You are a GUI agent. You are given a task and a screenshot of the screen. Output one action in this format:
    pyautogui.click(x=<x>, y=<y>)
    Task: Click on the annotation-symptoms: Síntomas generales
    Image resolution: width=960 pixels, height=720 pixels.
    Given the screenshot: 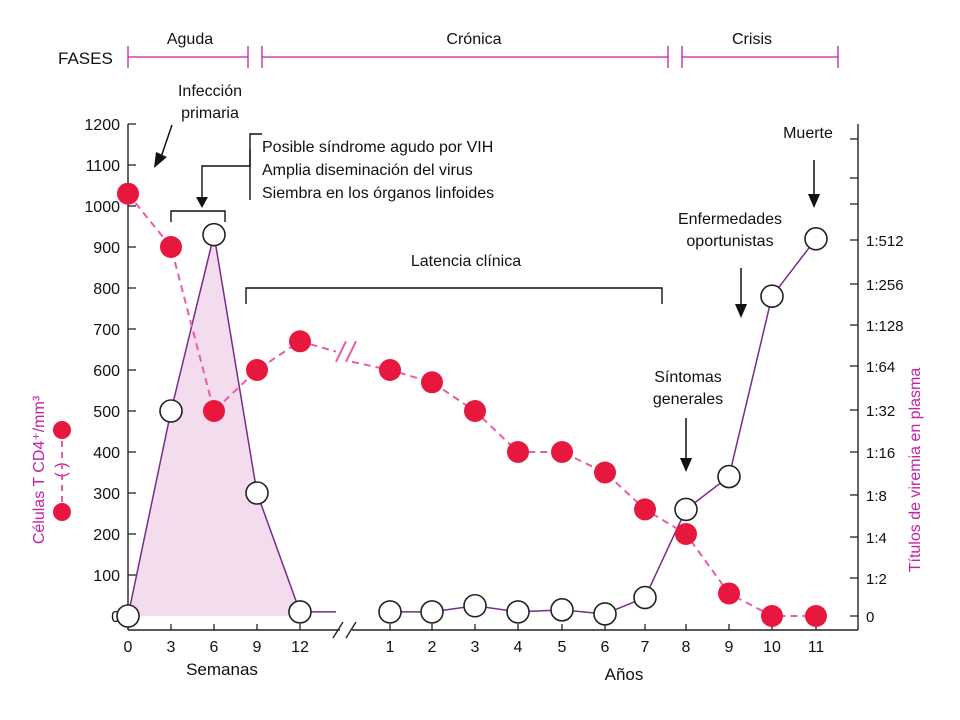 What is the action you would take?
    pyautogui.click(x=688, y=420)
    